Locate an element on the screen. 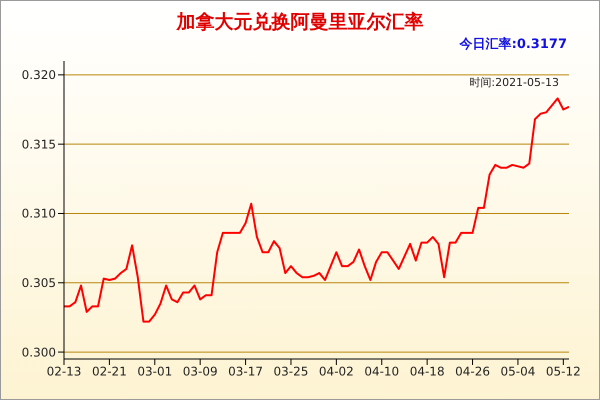  x-tick-label: 04-18 is located at coordinates (427, 371).